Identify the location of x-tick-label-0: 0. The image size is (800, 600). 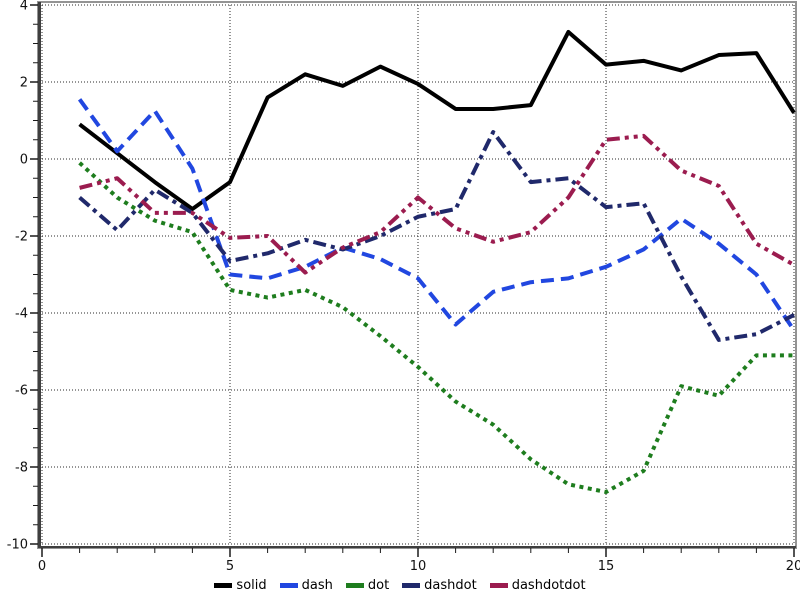
(42, 566).